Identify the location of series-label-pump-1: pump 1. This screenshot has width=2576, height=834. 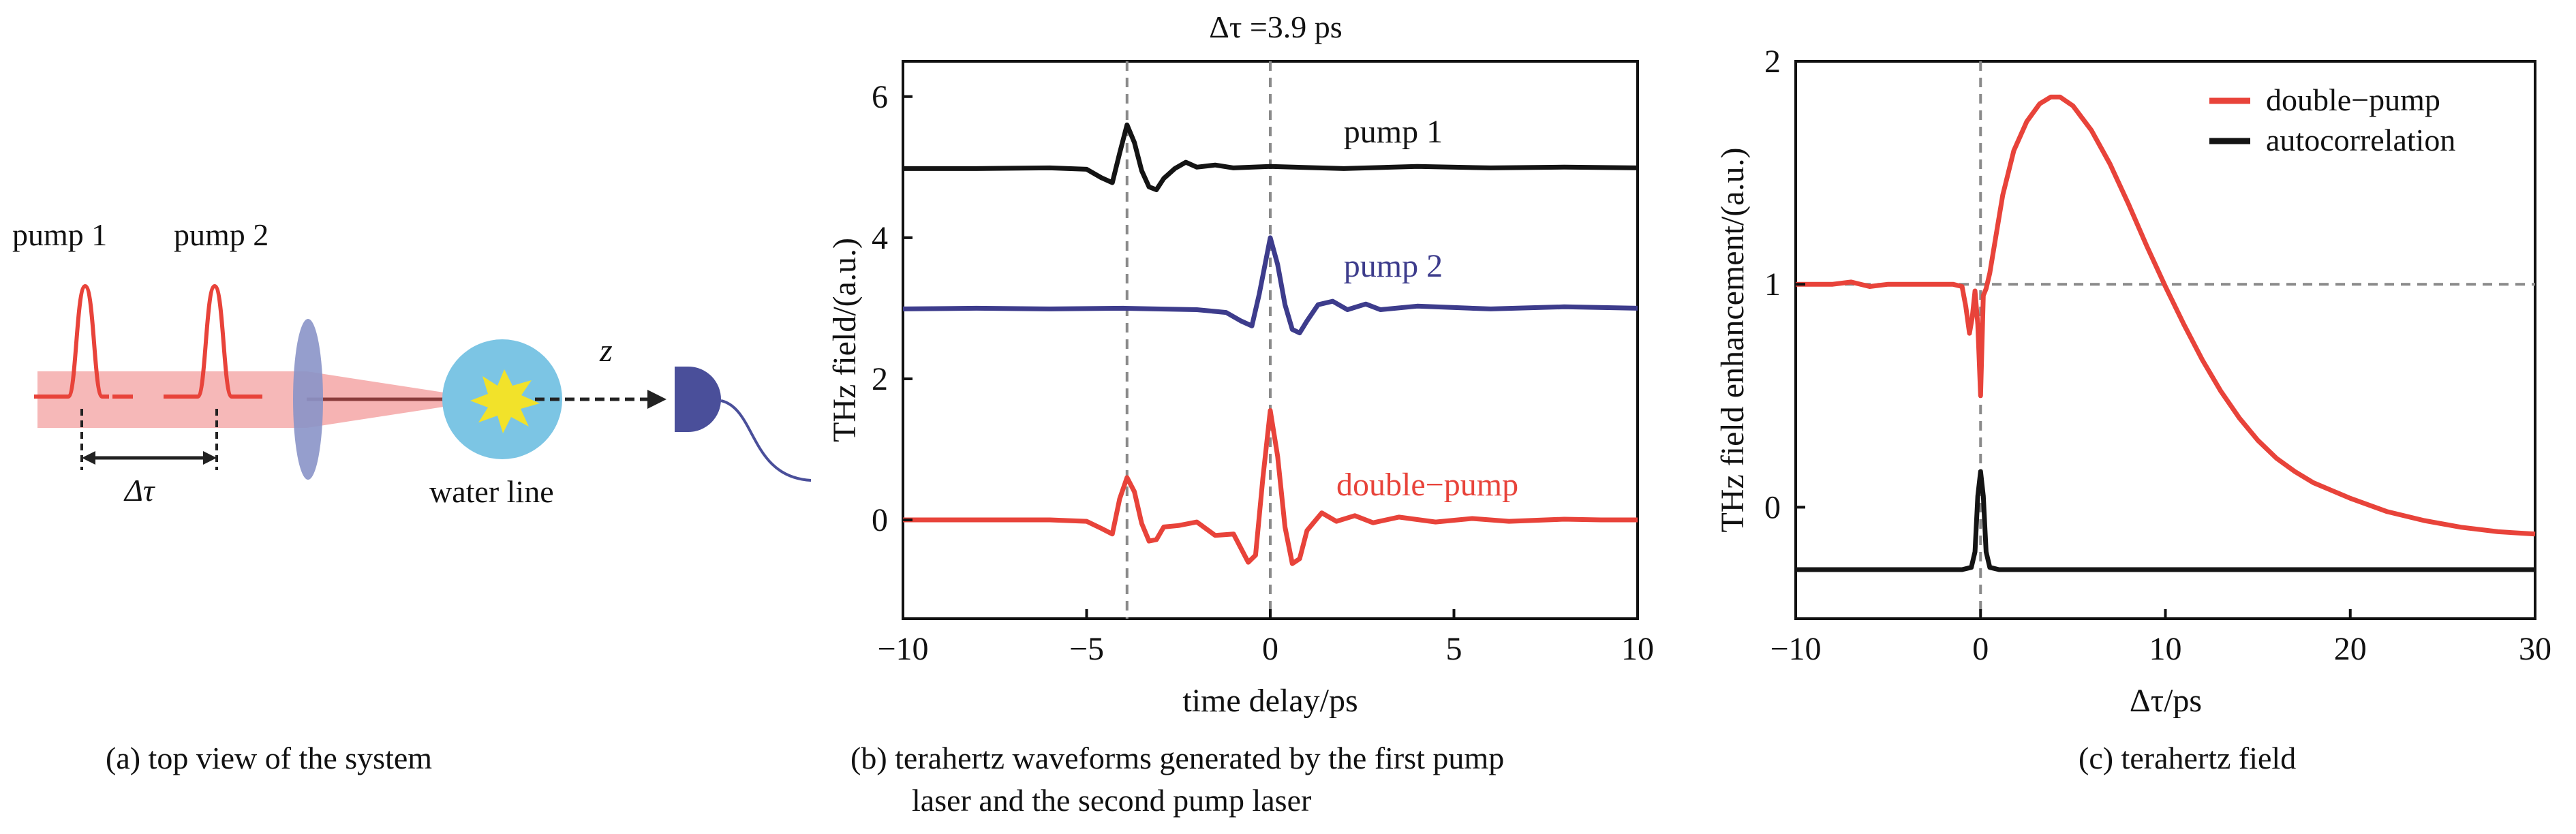
(1393, 132).